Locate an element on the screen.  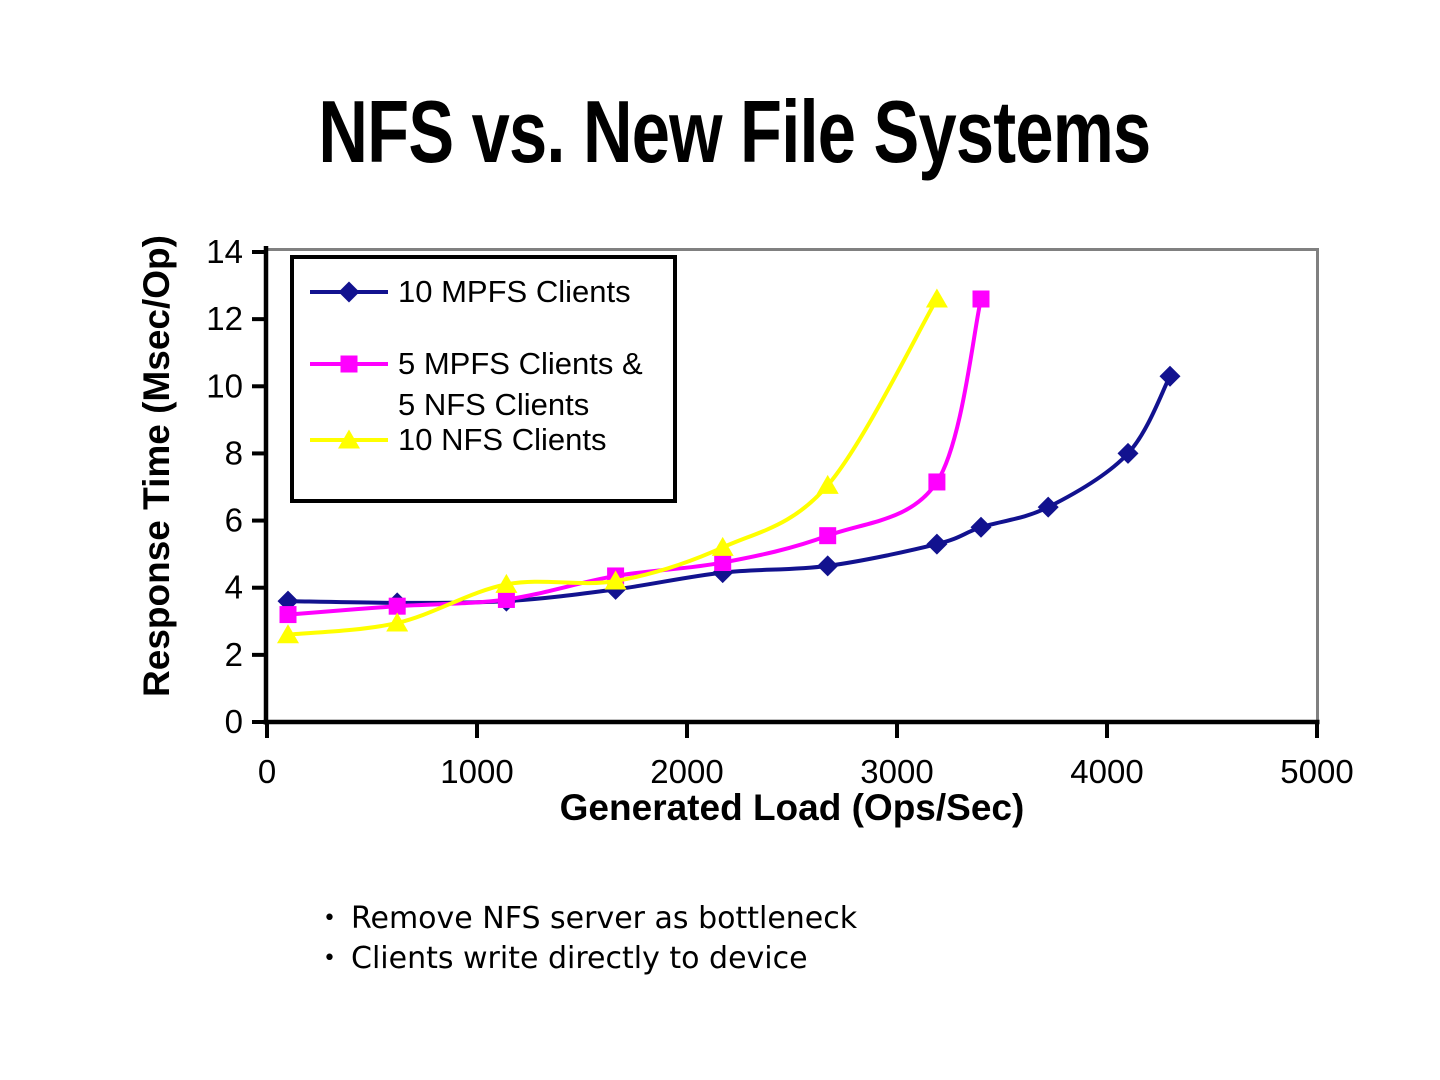
legend-swatch-triangle is located at coordinates (349, 439).